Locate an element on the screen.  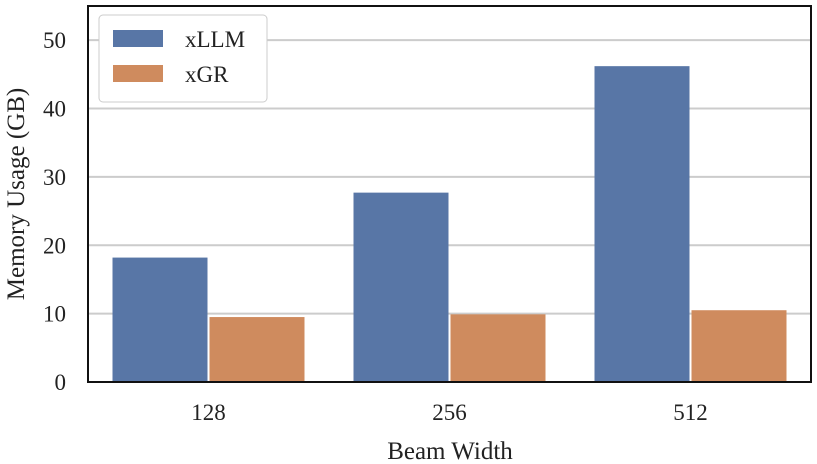
y-tick-labels: 0 10 20 30 40 50 is located at coordinates (54, 211).